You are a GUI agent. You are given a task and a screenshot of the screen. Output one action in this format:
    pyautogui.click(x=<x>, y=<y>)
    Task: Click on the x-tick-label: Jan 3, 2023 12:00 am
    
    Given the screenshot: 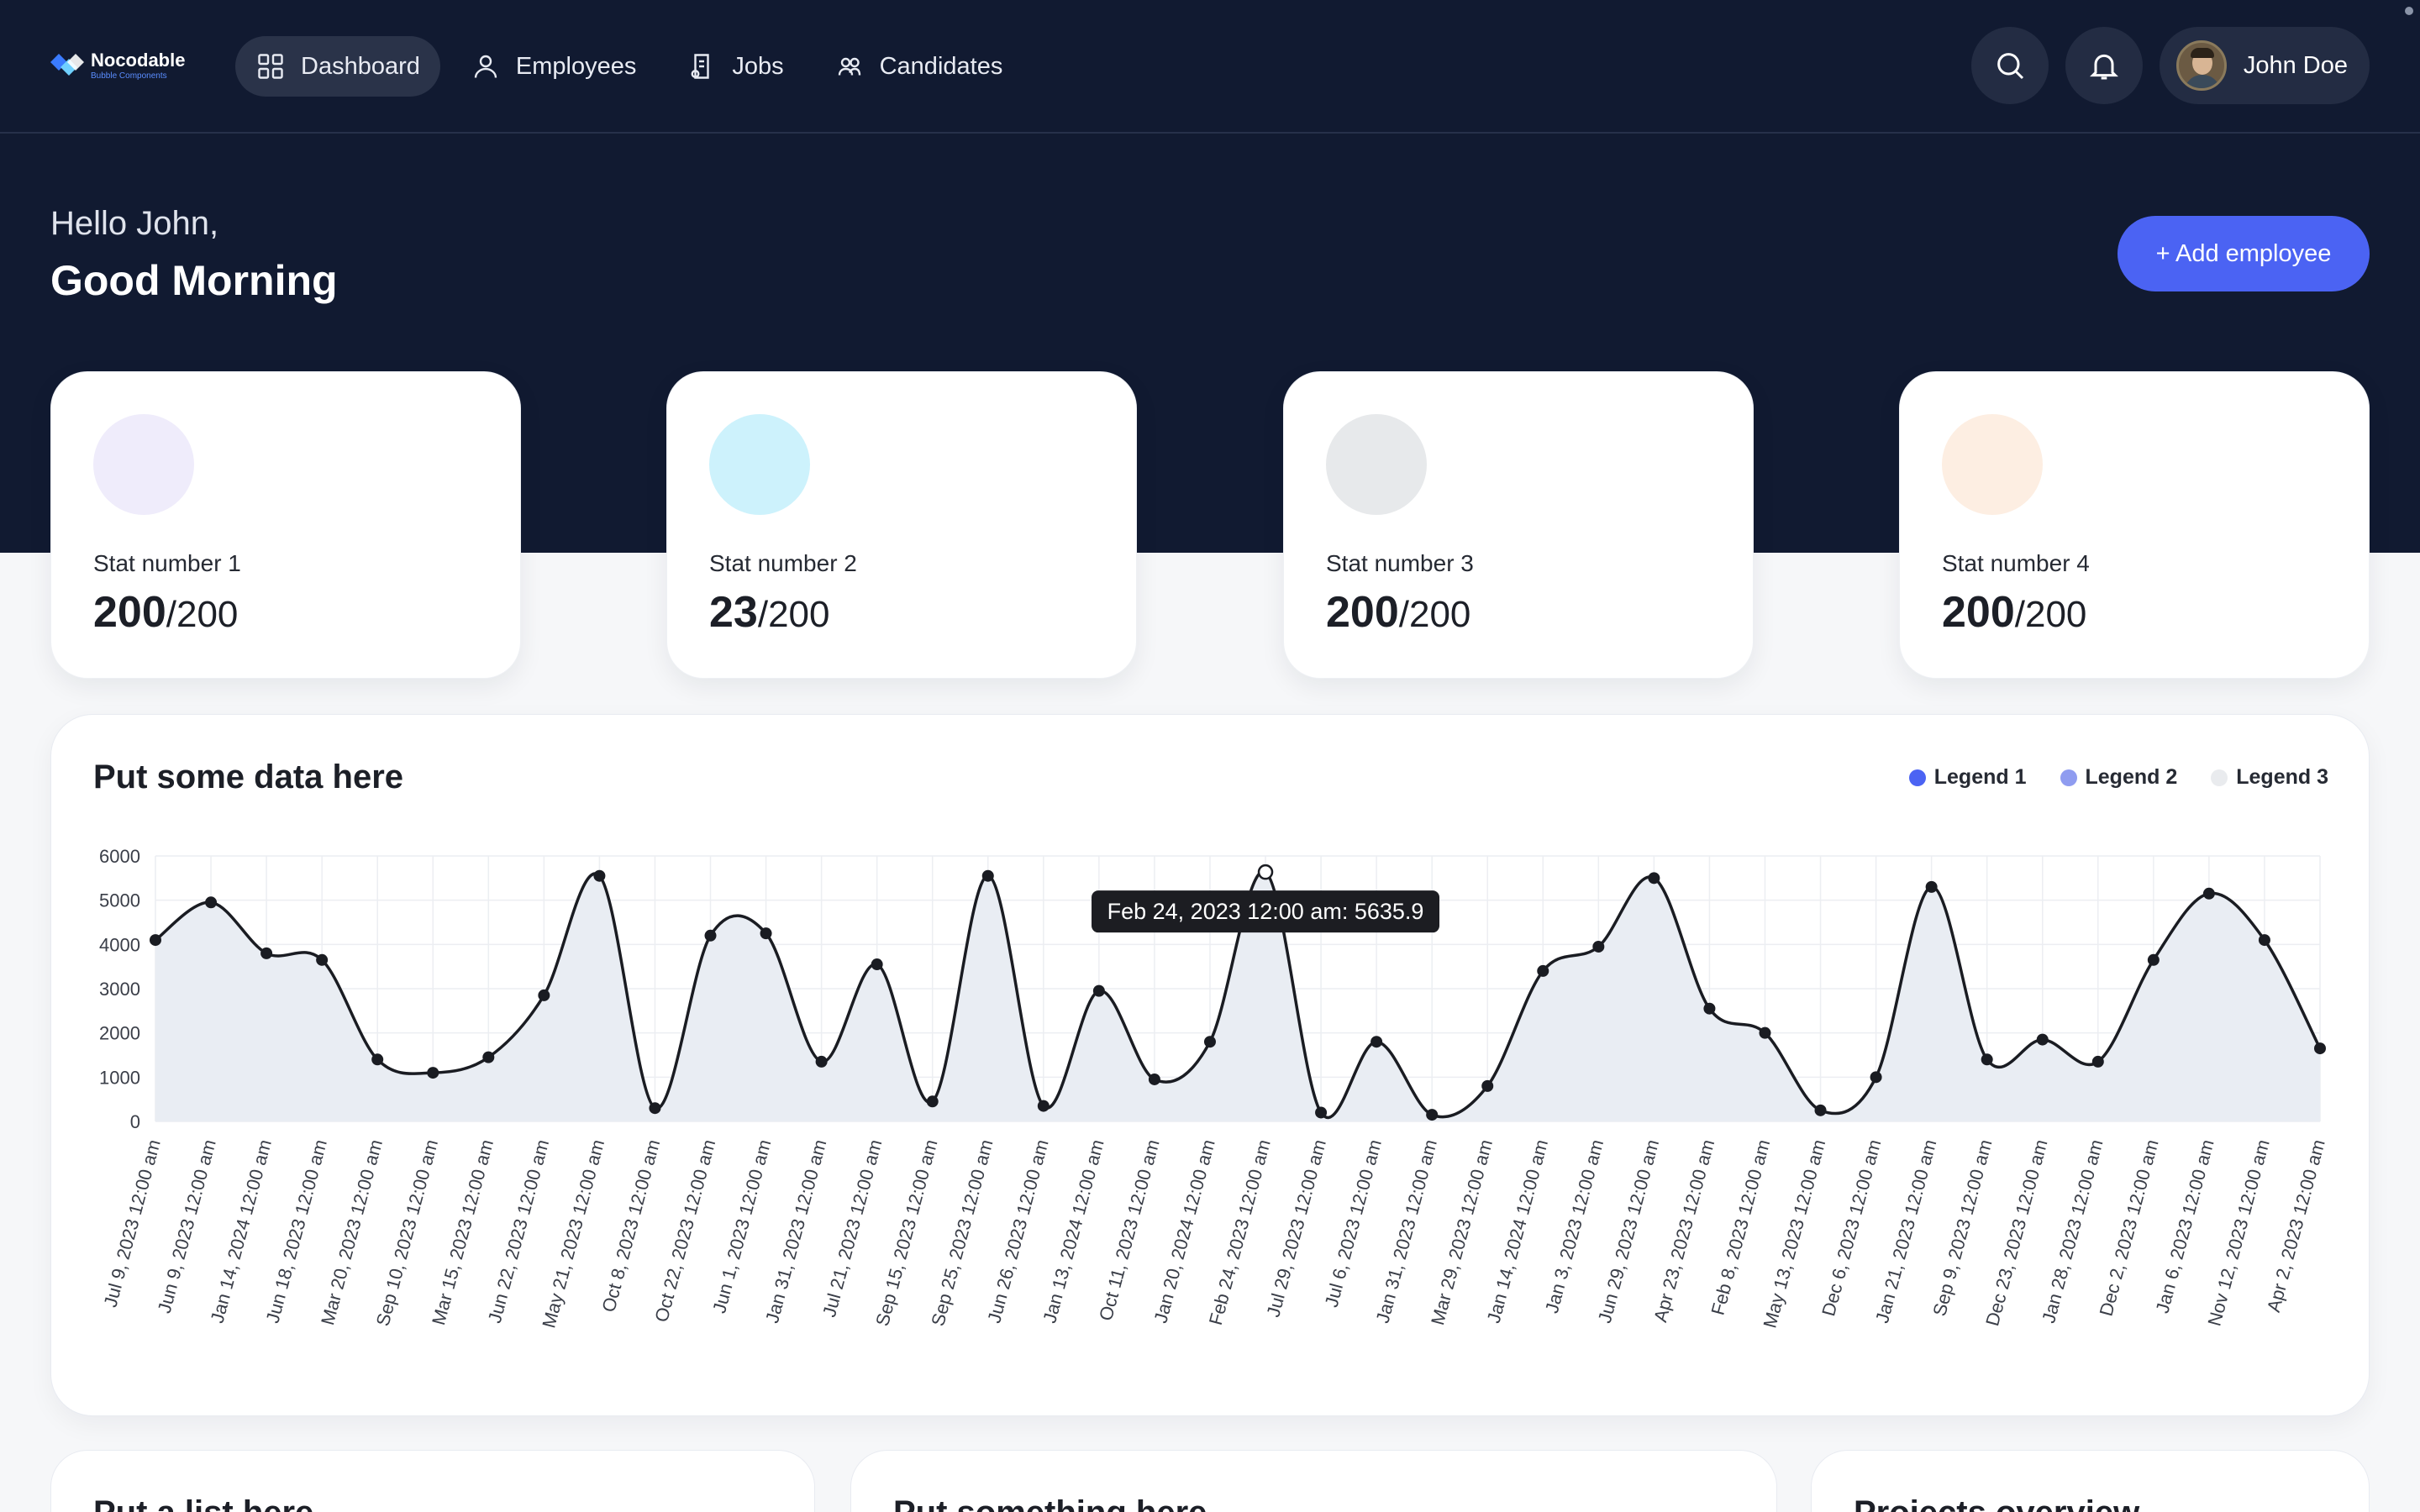 What is the action you would take?
    pyautogui.click(x=1574, y=1226)
    